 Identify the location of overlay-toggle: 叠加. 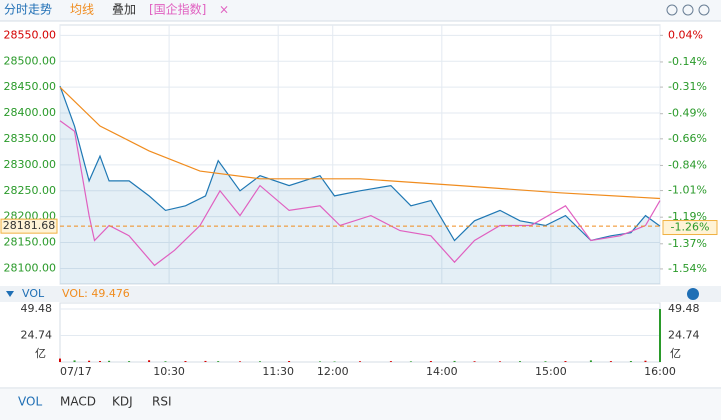
(124, 10).